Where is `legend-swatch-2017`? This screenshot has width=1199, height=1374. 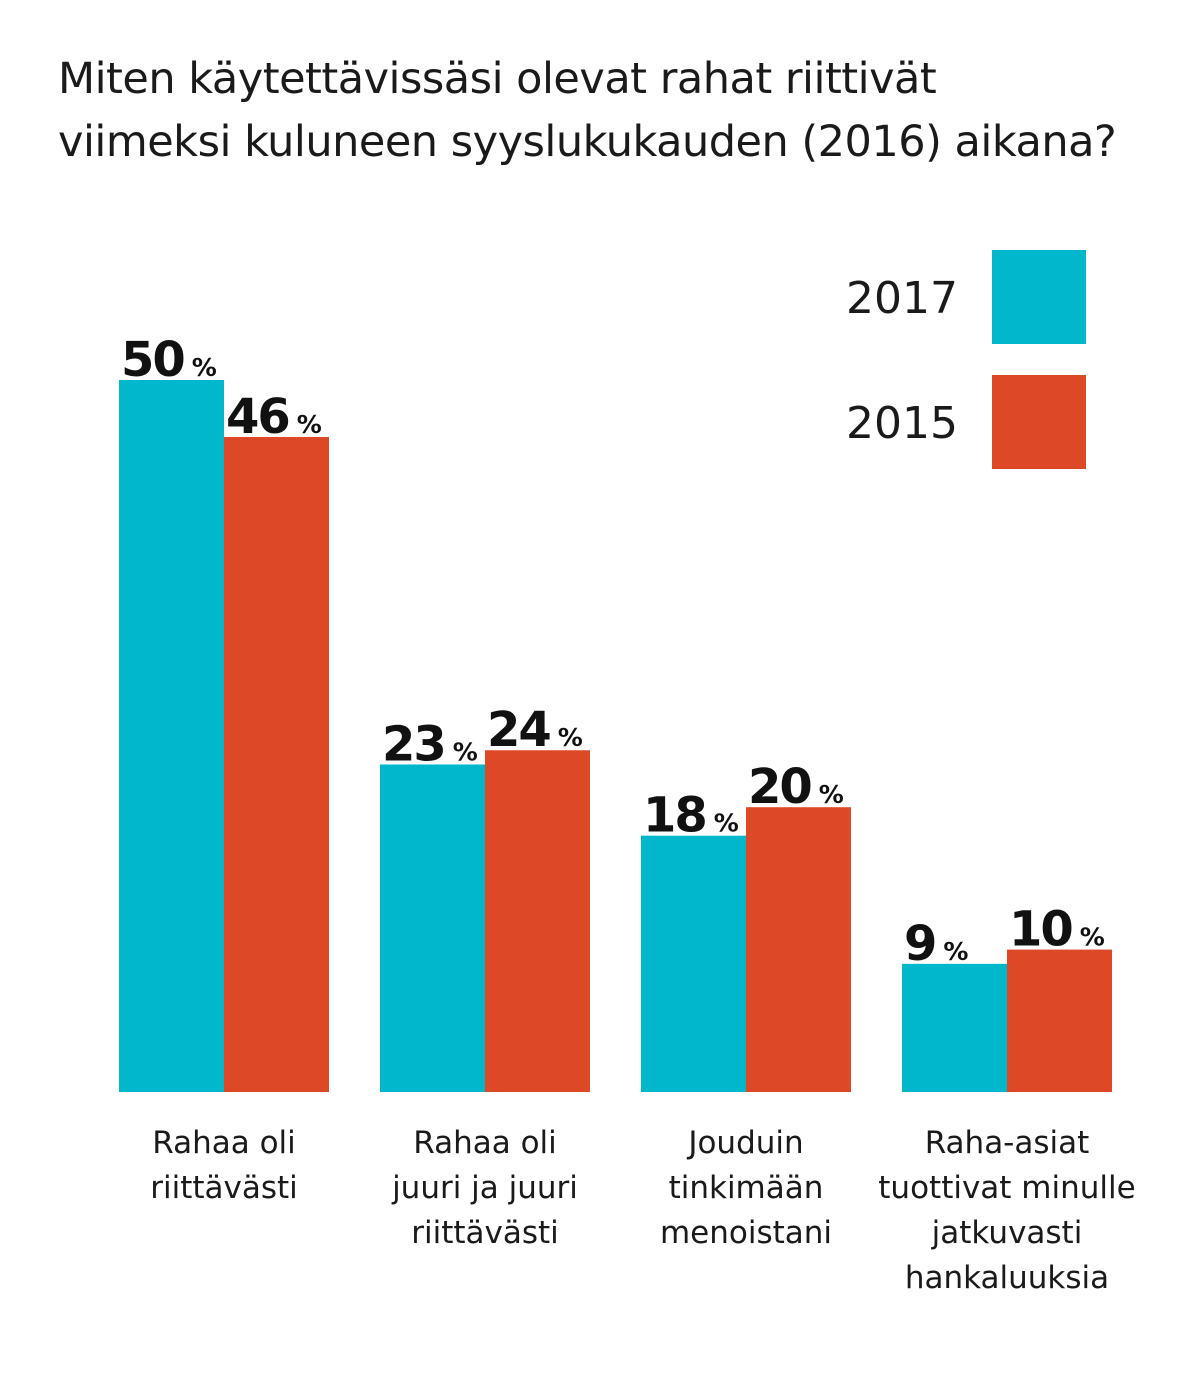 legend-swatch-2017 is located at coordinates (1039, 297).